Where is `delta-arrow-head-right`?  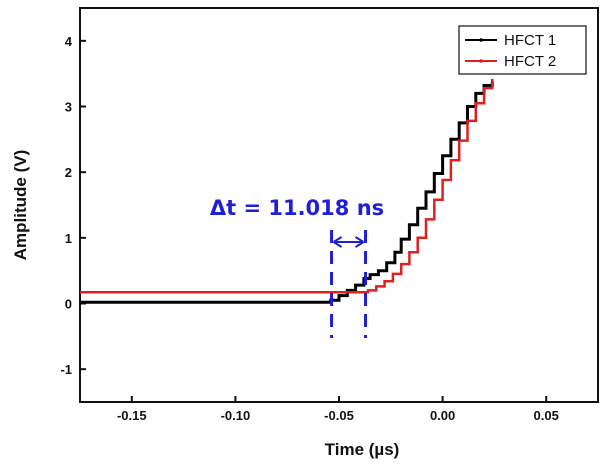
delta-arrow-head-right is located at coordinates (359, 242).